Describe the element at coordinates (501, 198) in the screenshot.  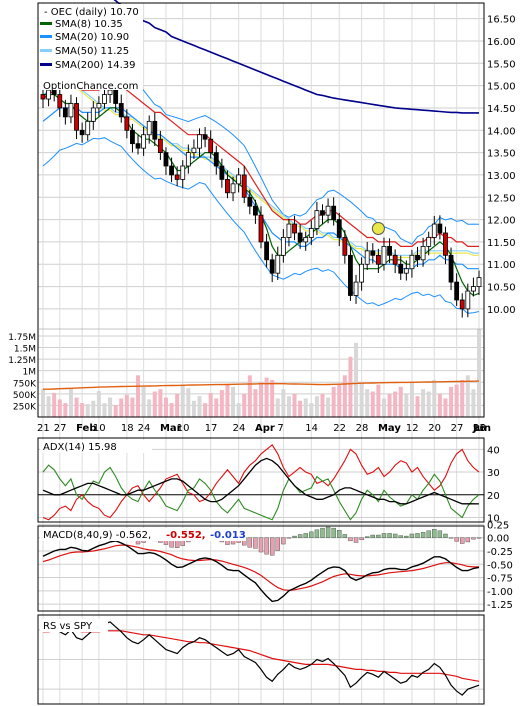
I see `price-tick-label: 12.50` at that location.